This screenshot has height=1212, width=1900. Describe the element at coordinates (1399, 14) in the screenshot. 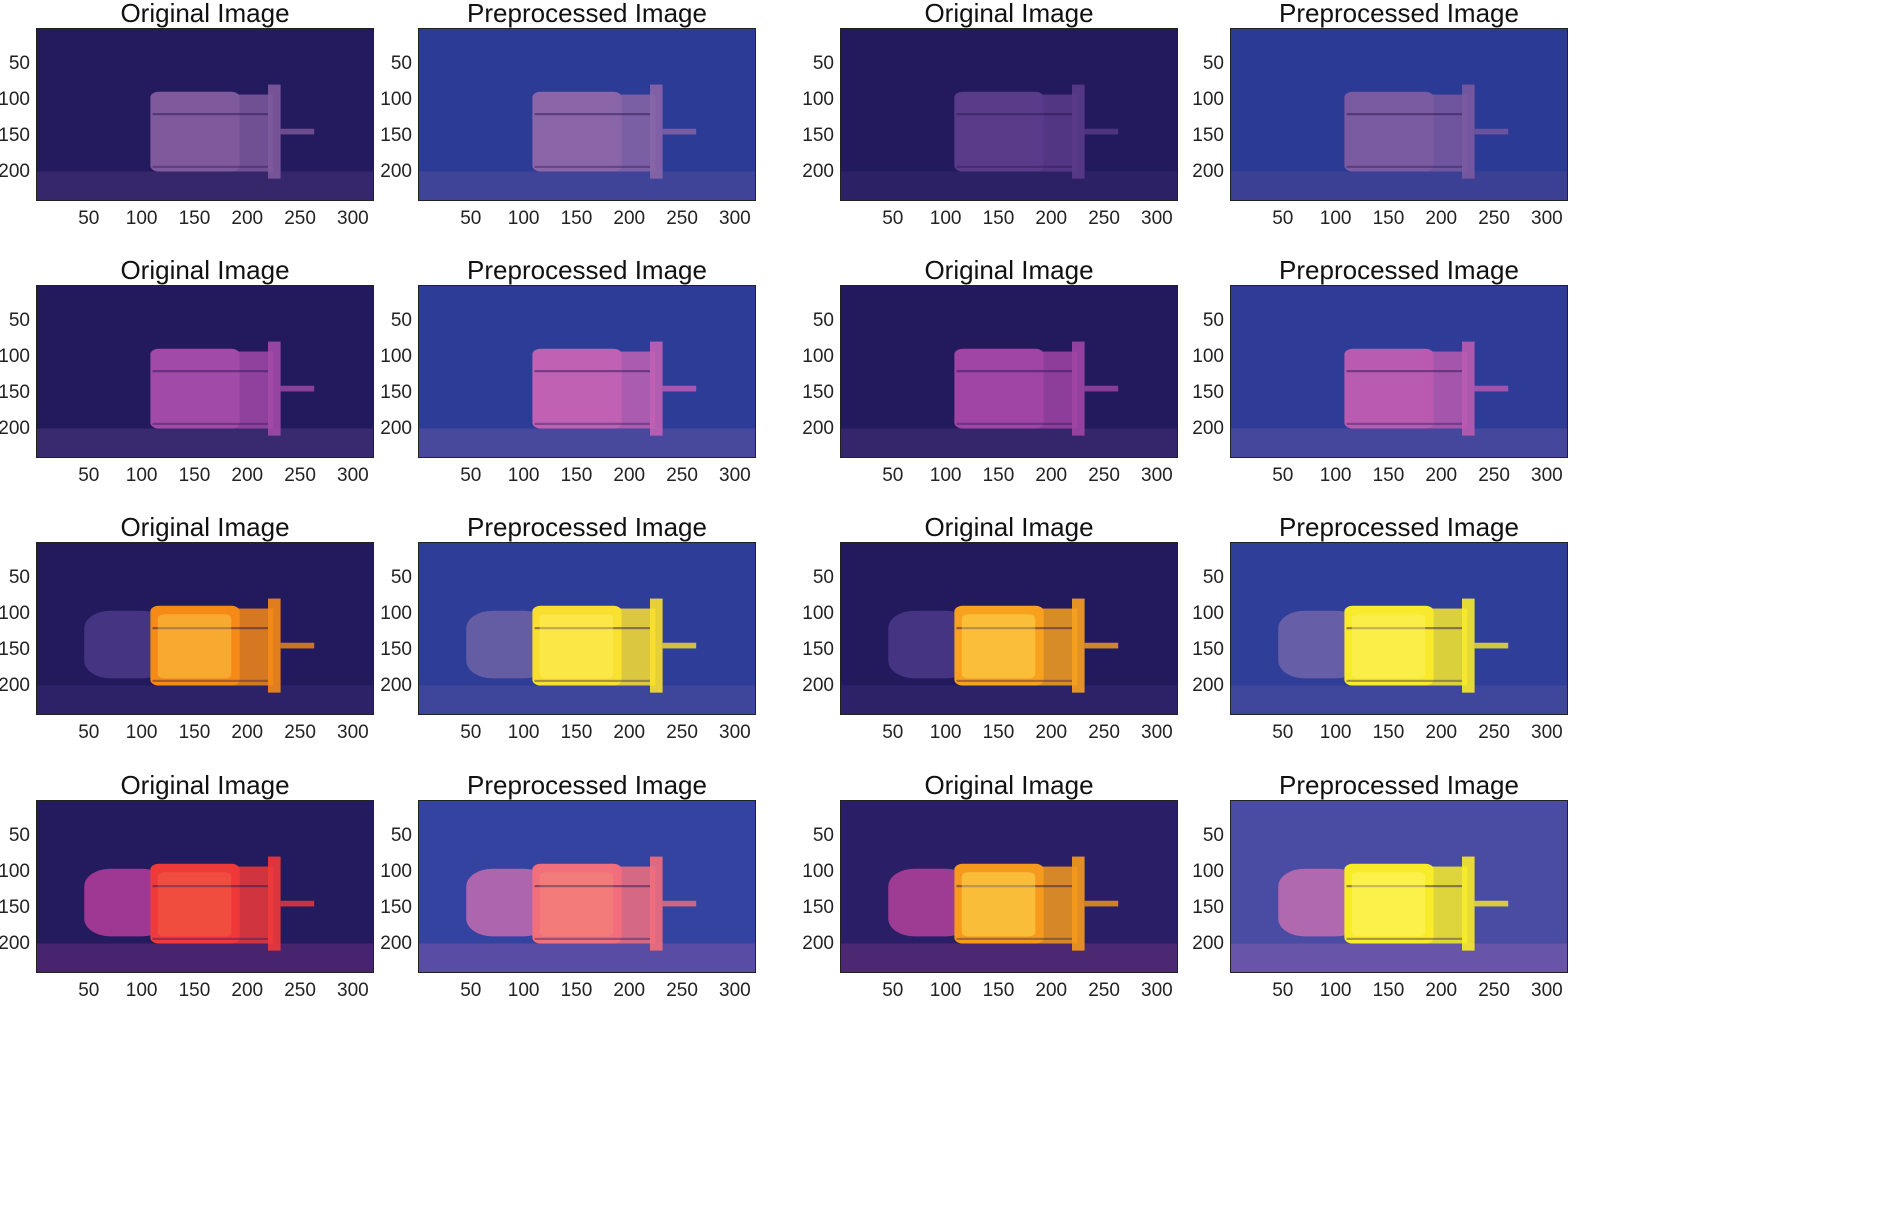

I see `panel-title: Preprocessed Image` at that location.